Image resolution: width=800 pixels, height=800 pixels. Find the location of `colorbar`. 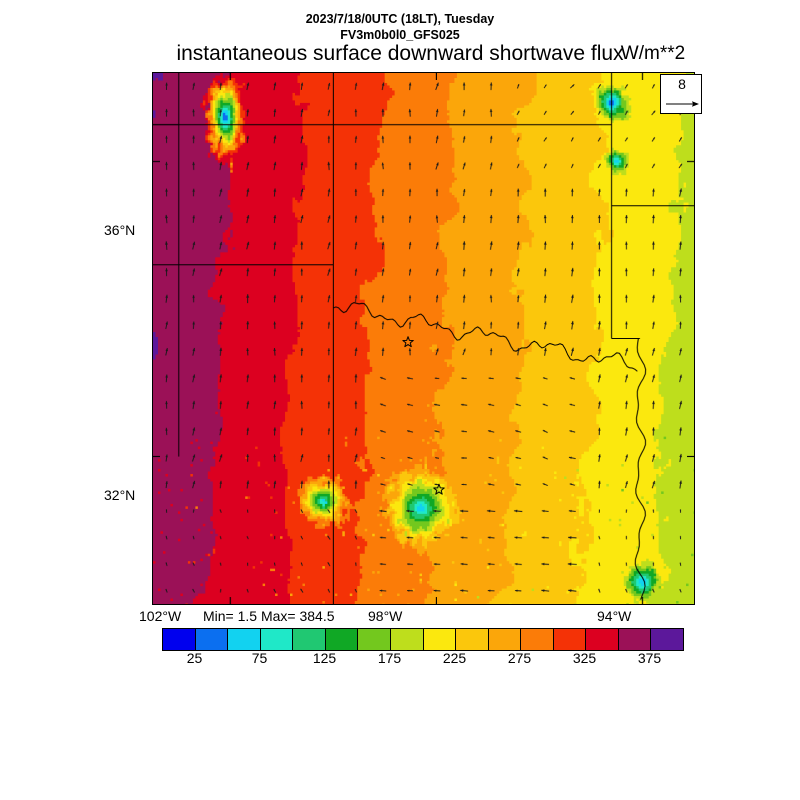

colorbar is located at coordinates (423, 639).